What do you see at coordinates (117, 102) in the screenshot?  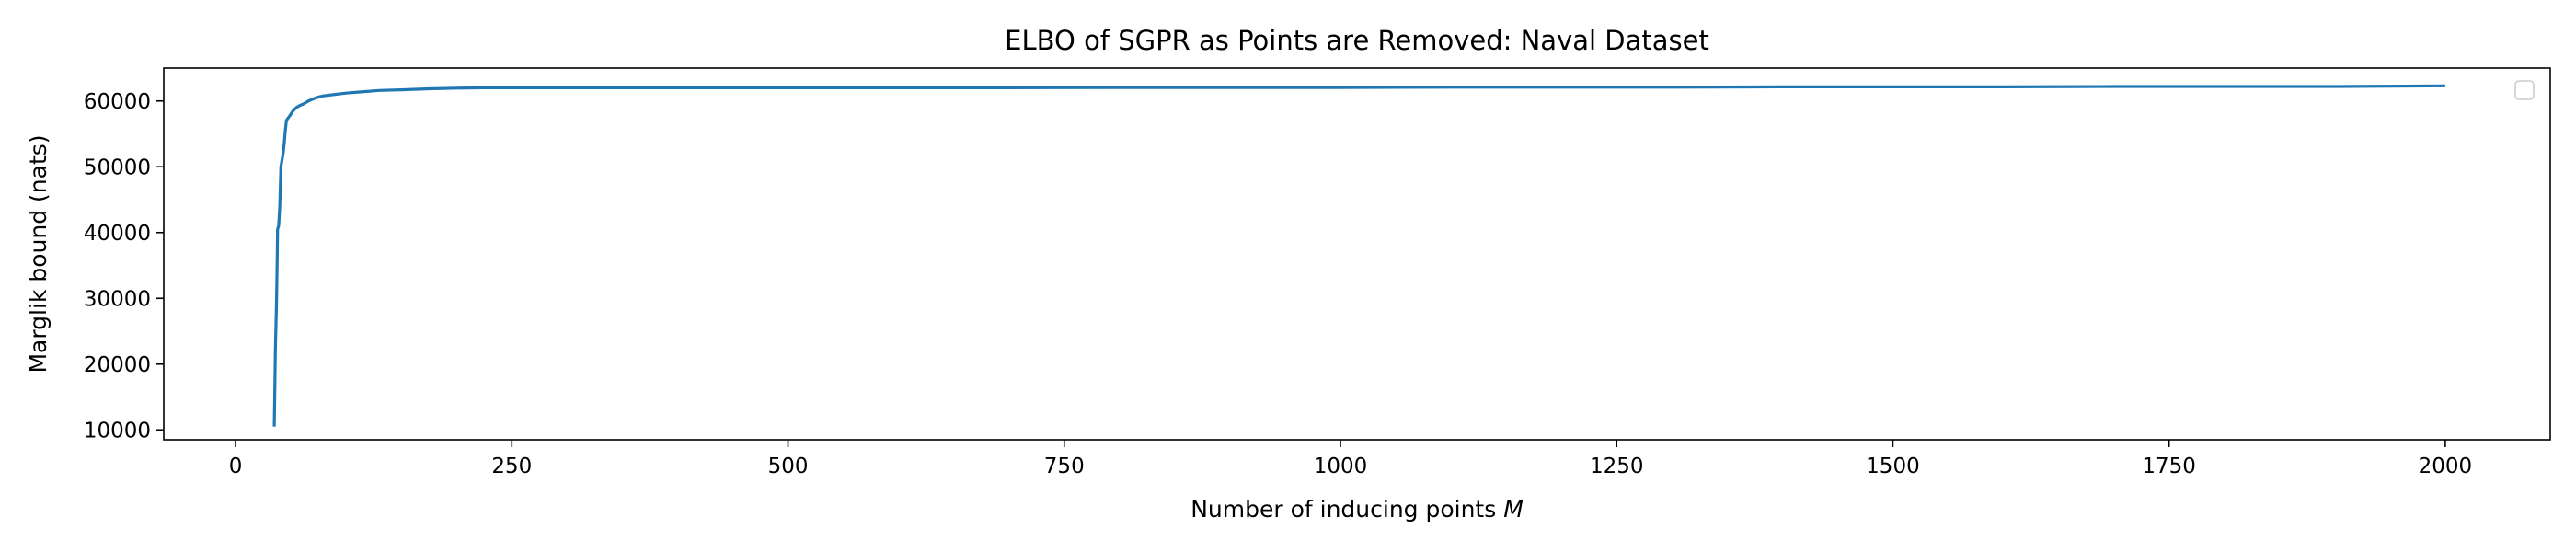 I see `y-tick-label: 60000` at bounding box center [117, 102].